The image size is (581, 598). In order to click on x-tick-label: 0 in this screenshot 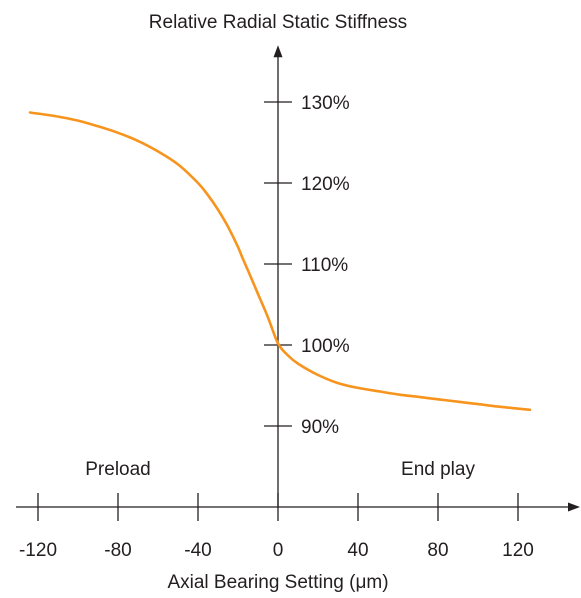, I will do `click(278, 550)`.